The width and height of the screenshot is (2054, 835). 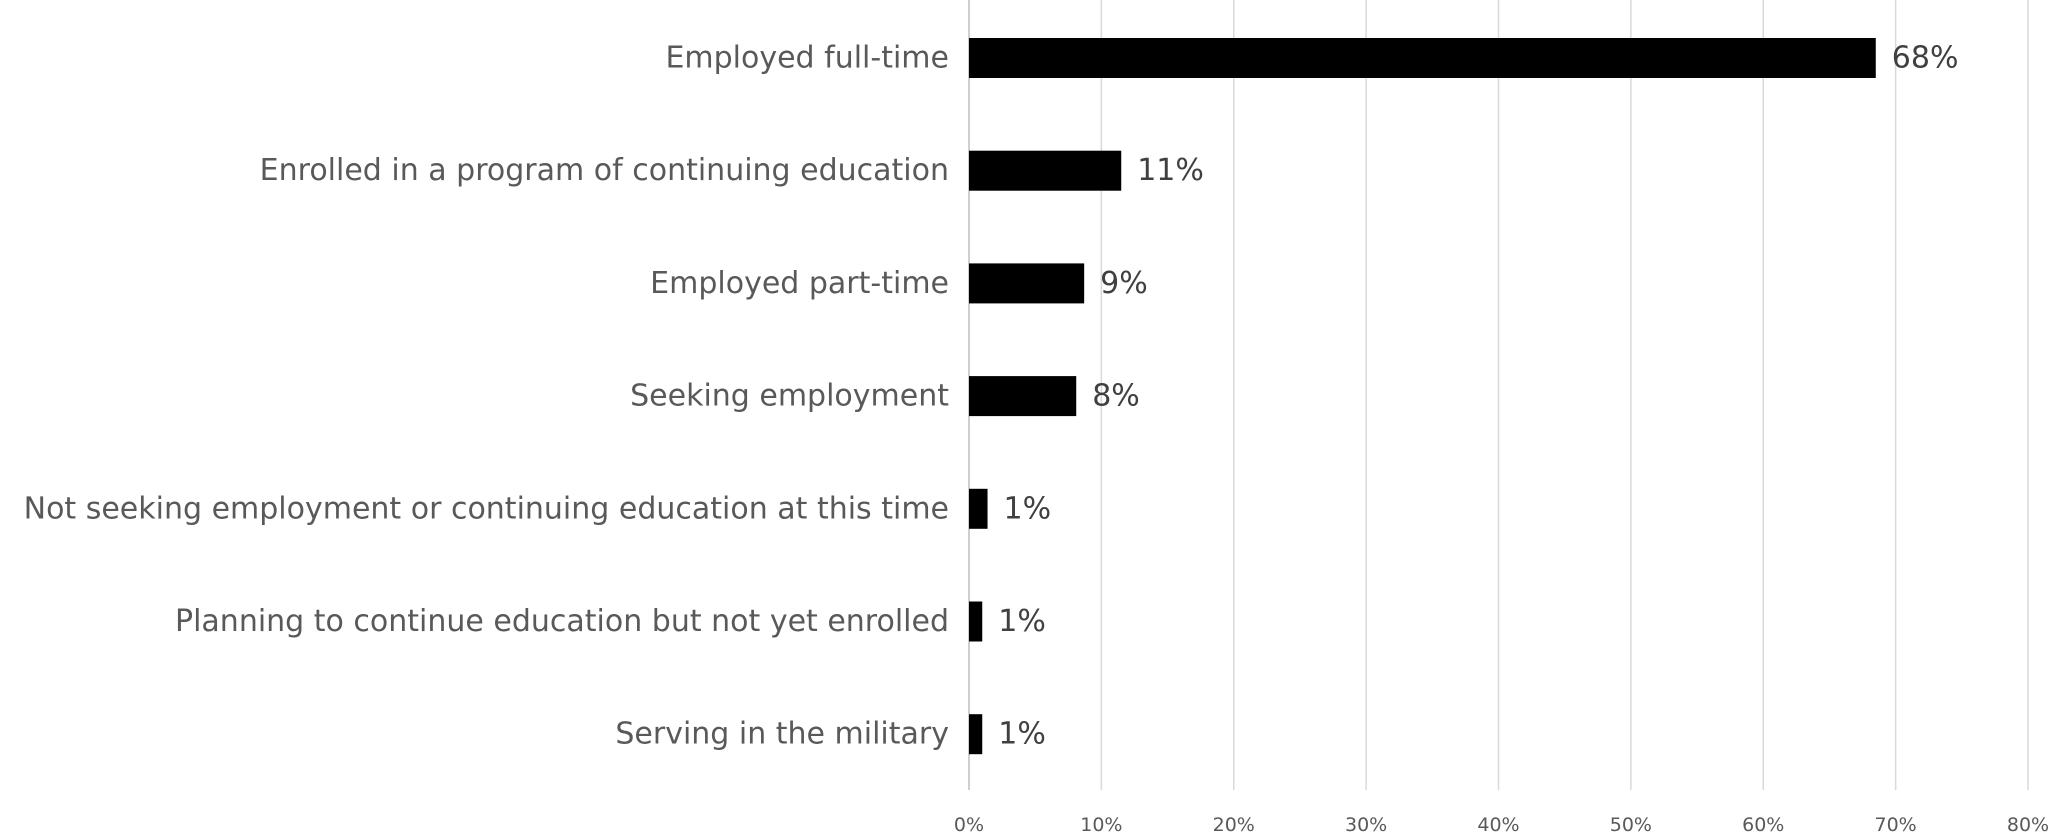 What do you see at coordinates (1896, 824) in the screenshot?
I see `x-tick-label: 70%` at bounding box center [1896, 824].